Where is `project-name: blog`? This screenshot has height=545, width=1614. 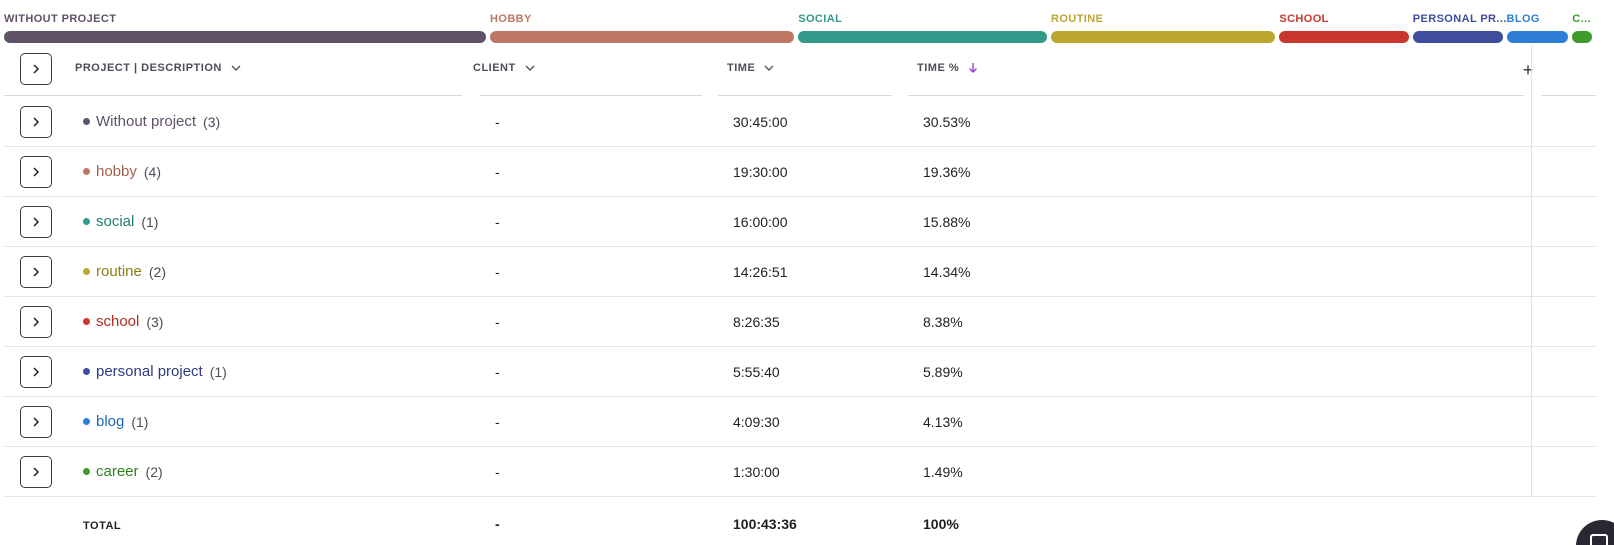
project-name: blog is located at coordinates (110, 421).